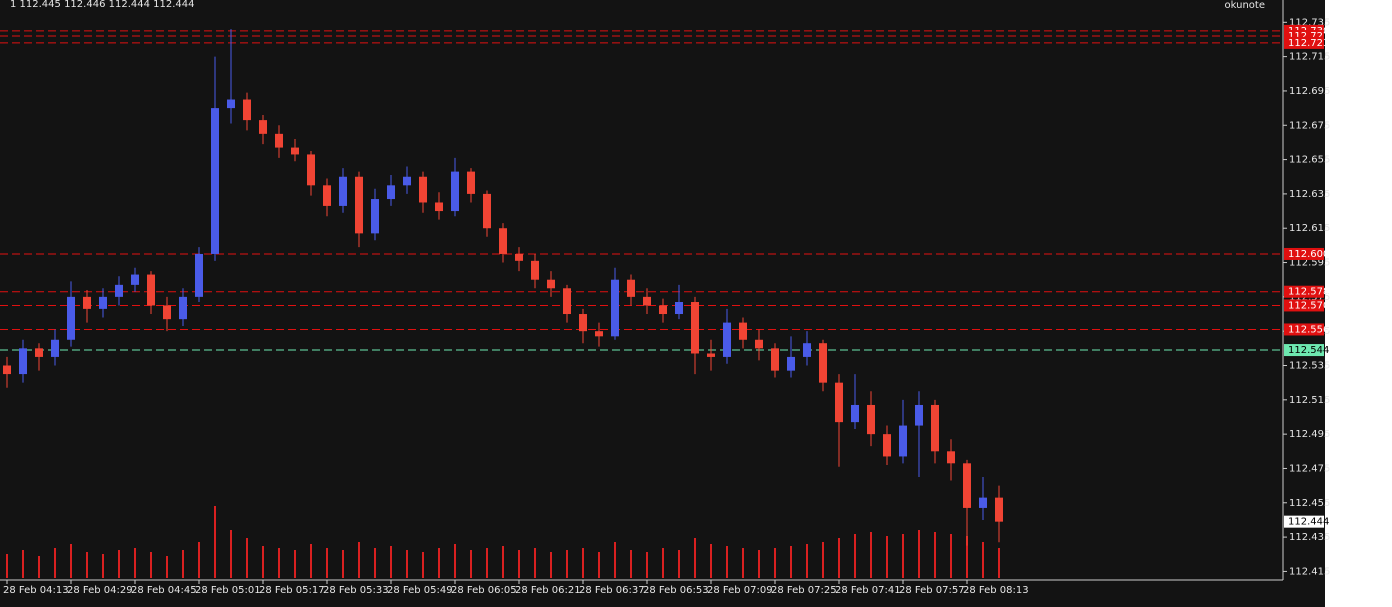 This screenshot has height=607, width=1392. I want to click on y-tick-label: 112.655, so click(1309, 160).